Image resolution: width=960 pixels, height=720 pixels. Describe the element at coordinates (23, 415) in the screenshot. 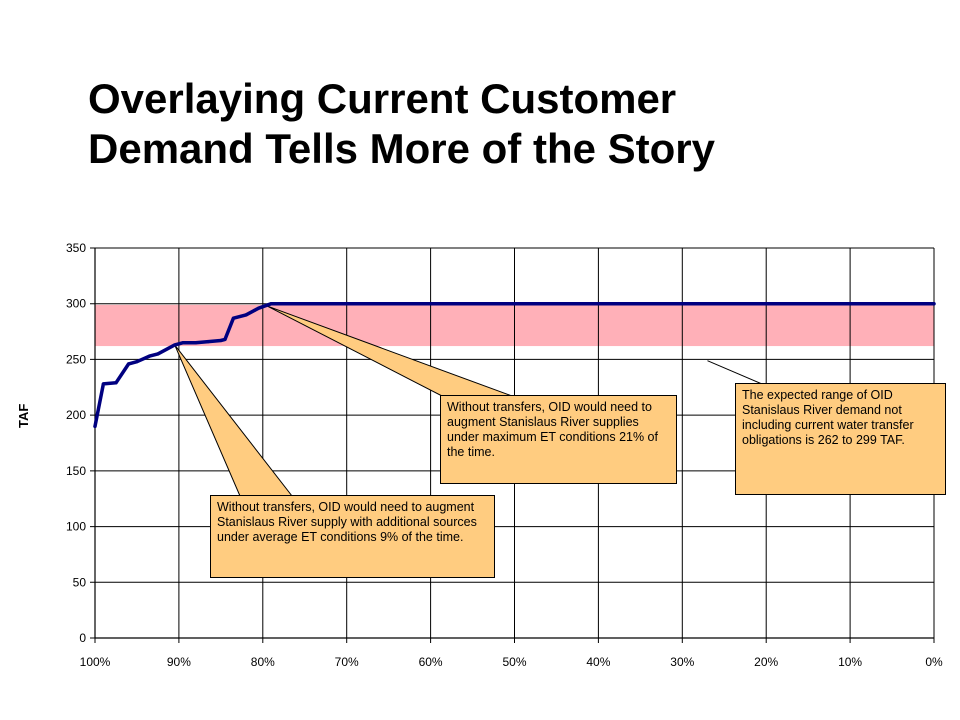

I see `y-axis-label: TAF` at that location.